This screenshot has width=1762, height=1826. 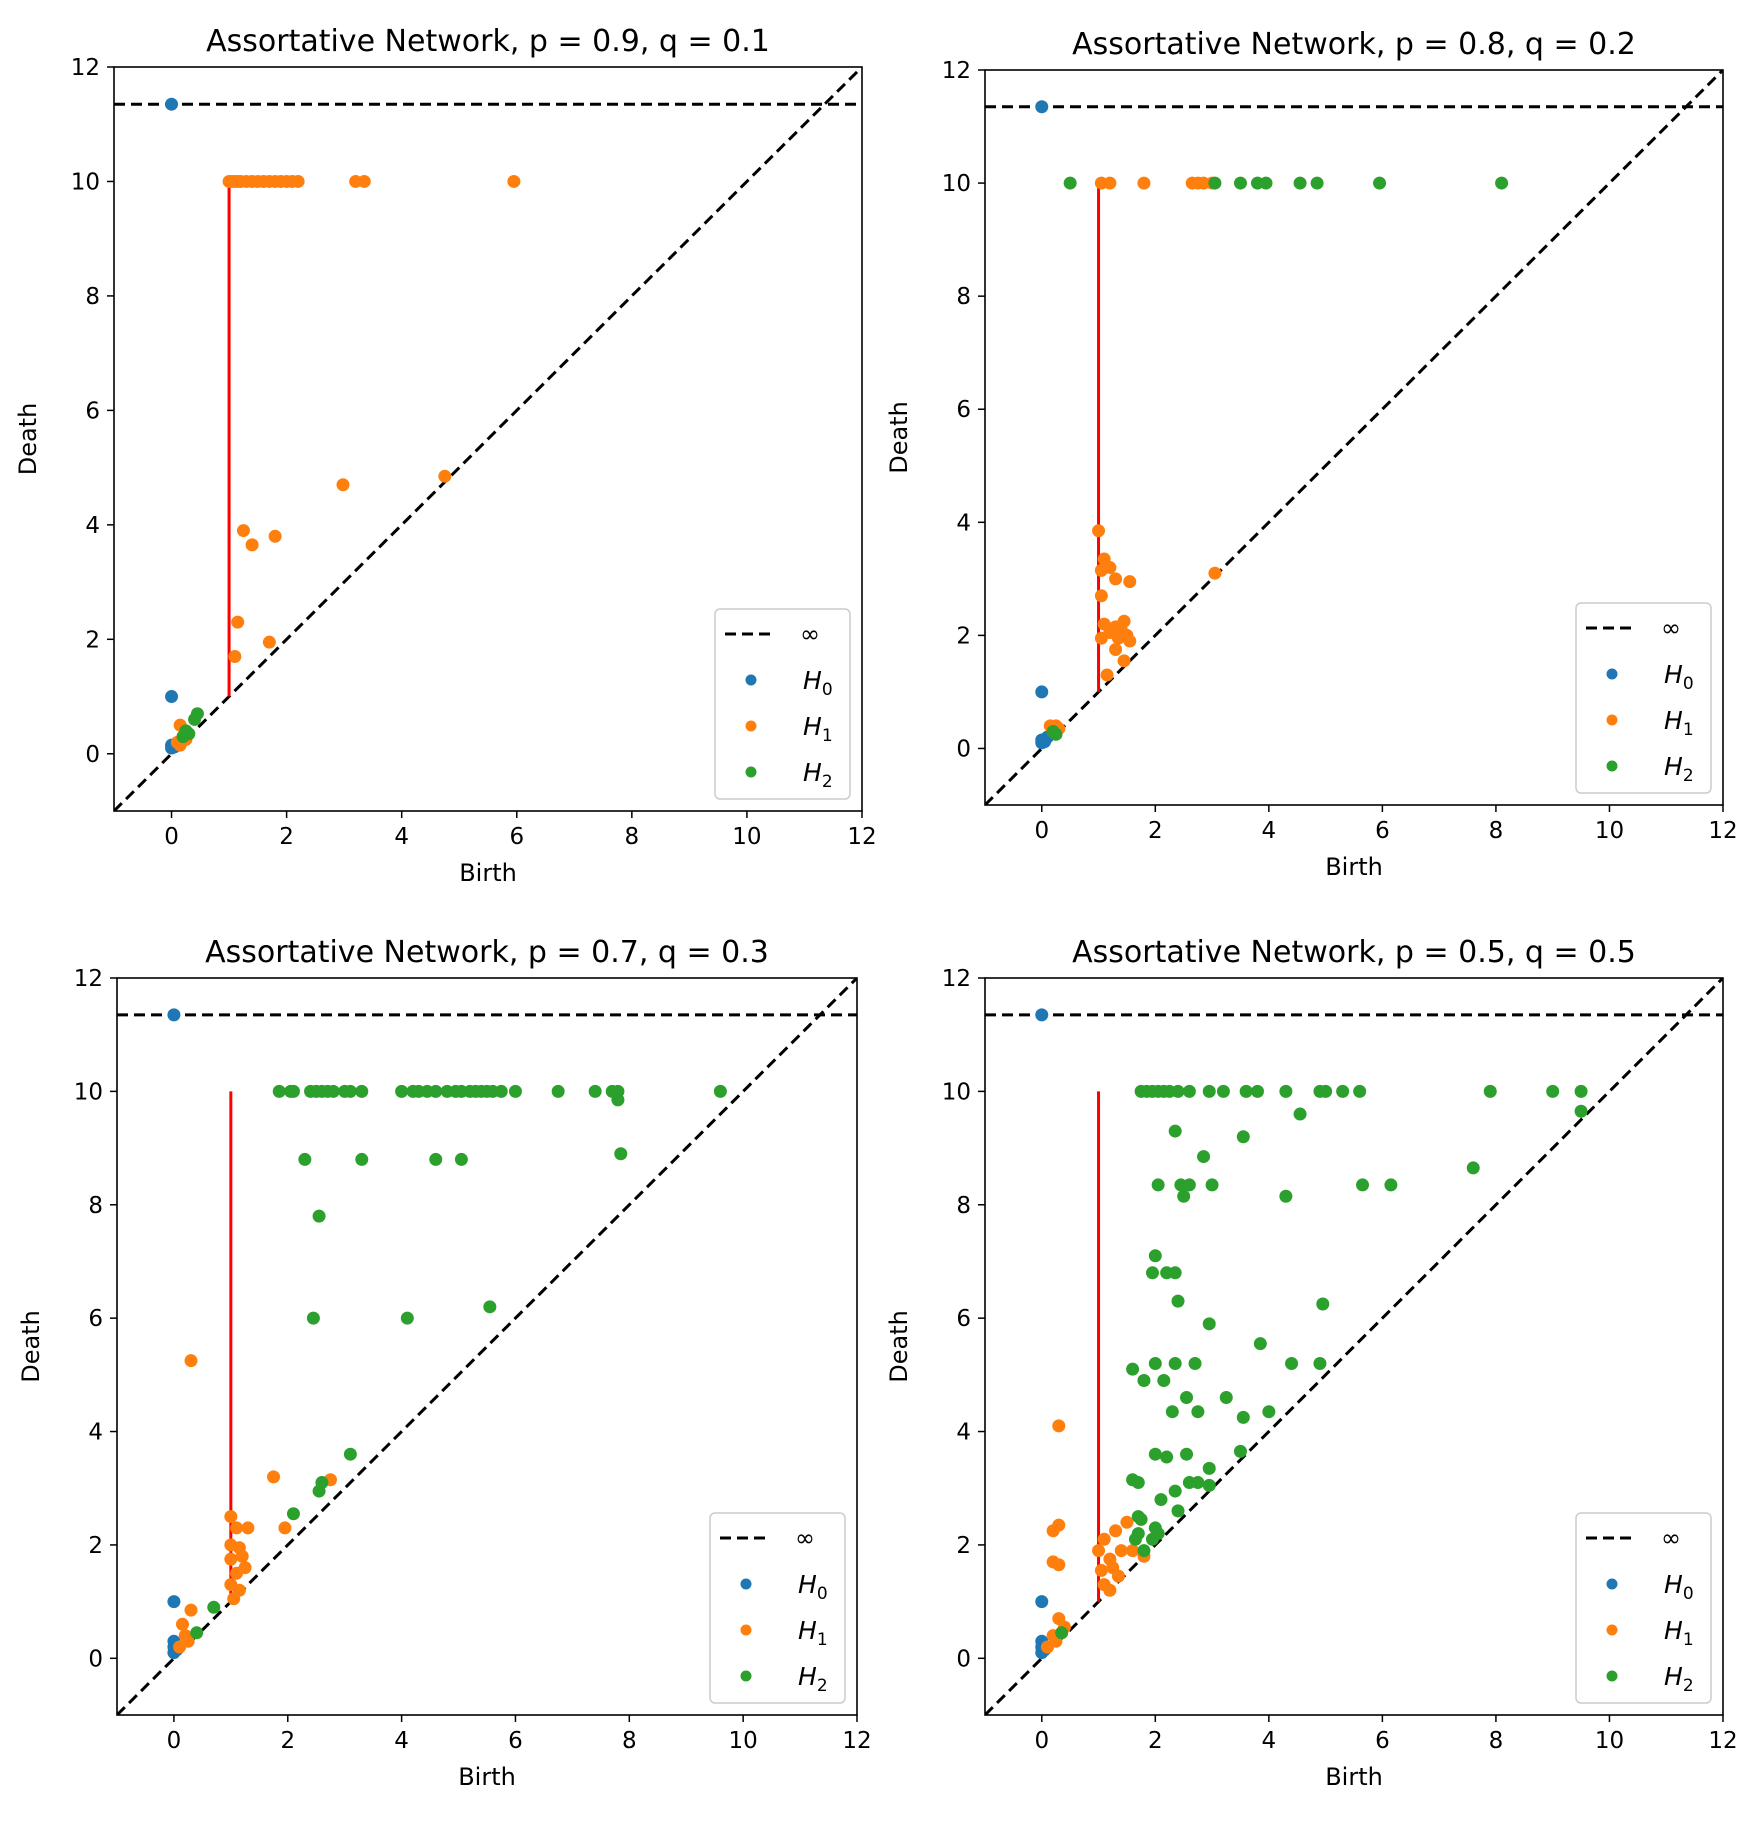 What do you see at coordinates (1643, 698) in the screenshot?
I see `legend: ∞ H0 H1 H2` at bounding box center [1643, 698].